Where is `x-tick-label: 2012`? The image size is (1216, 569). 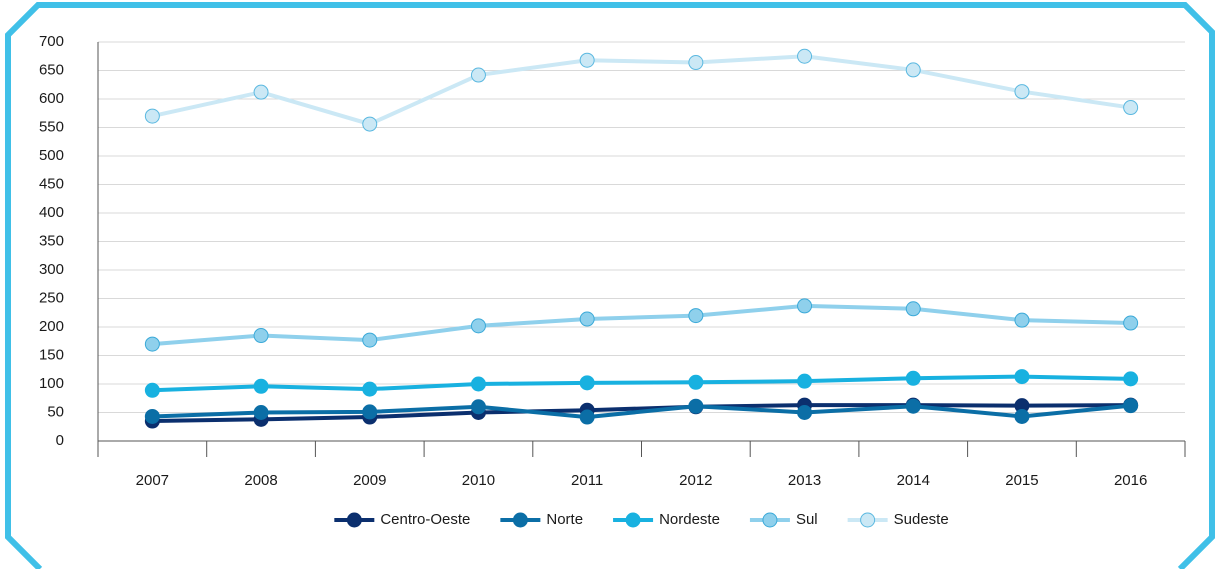
x-tick-label: 2012 is located at coordinates (695, 480).